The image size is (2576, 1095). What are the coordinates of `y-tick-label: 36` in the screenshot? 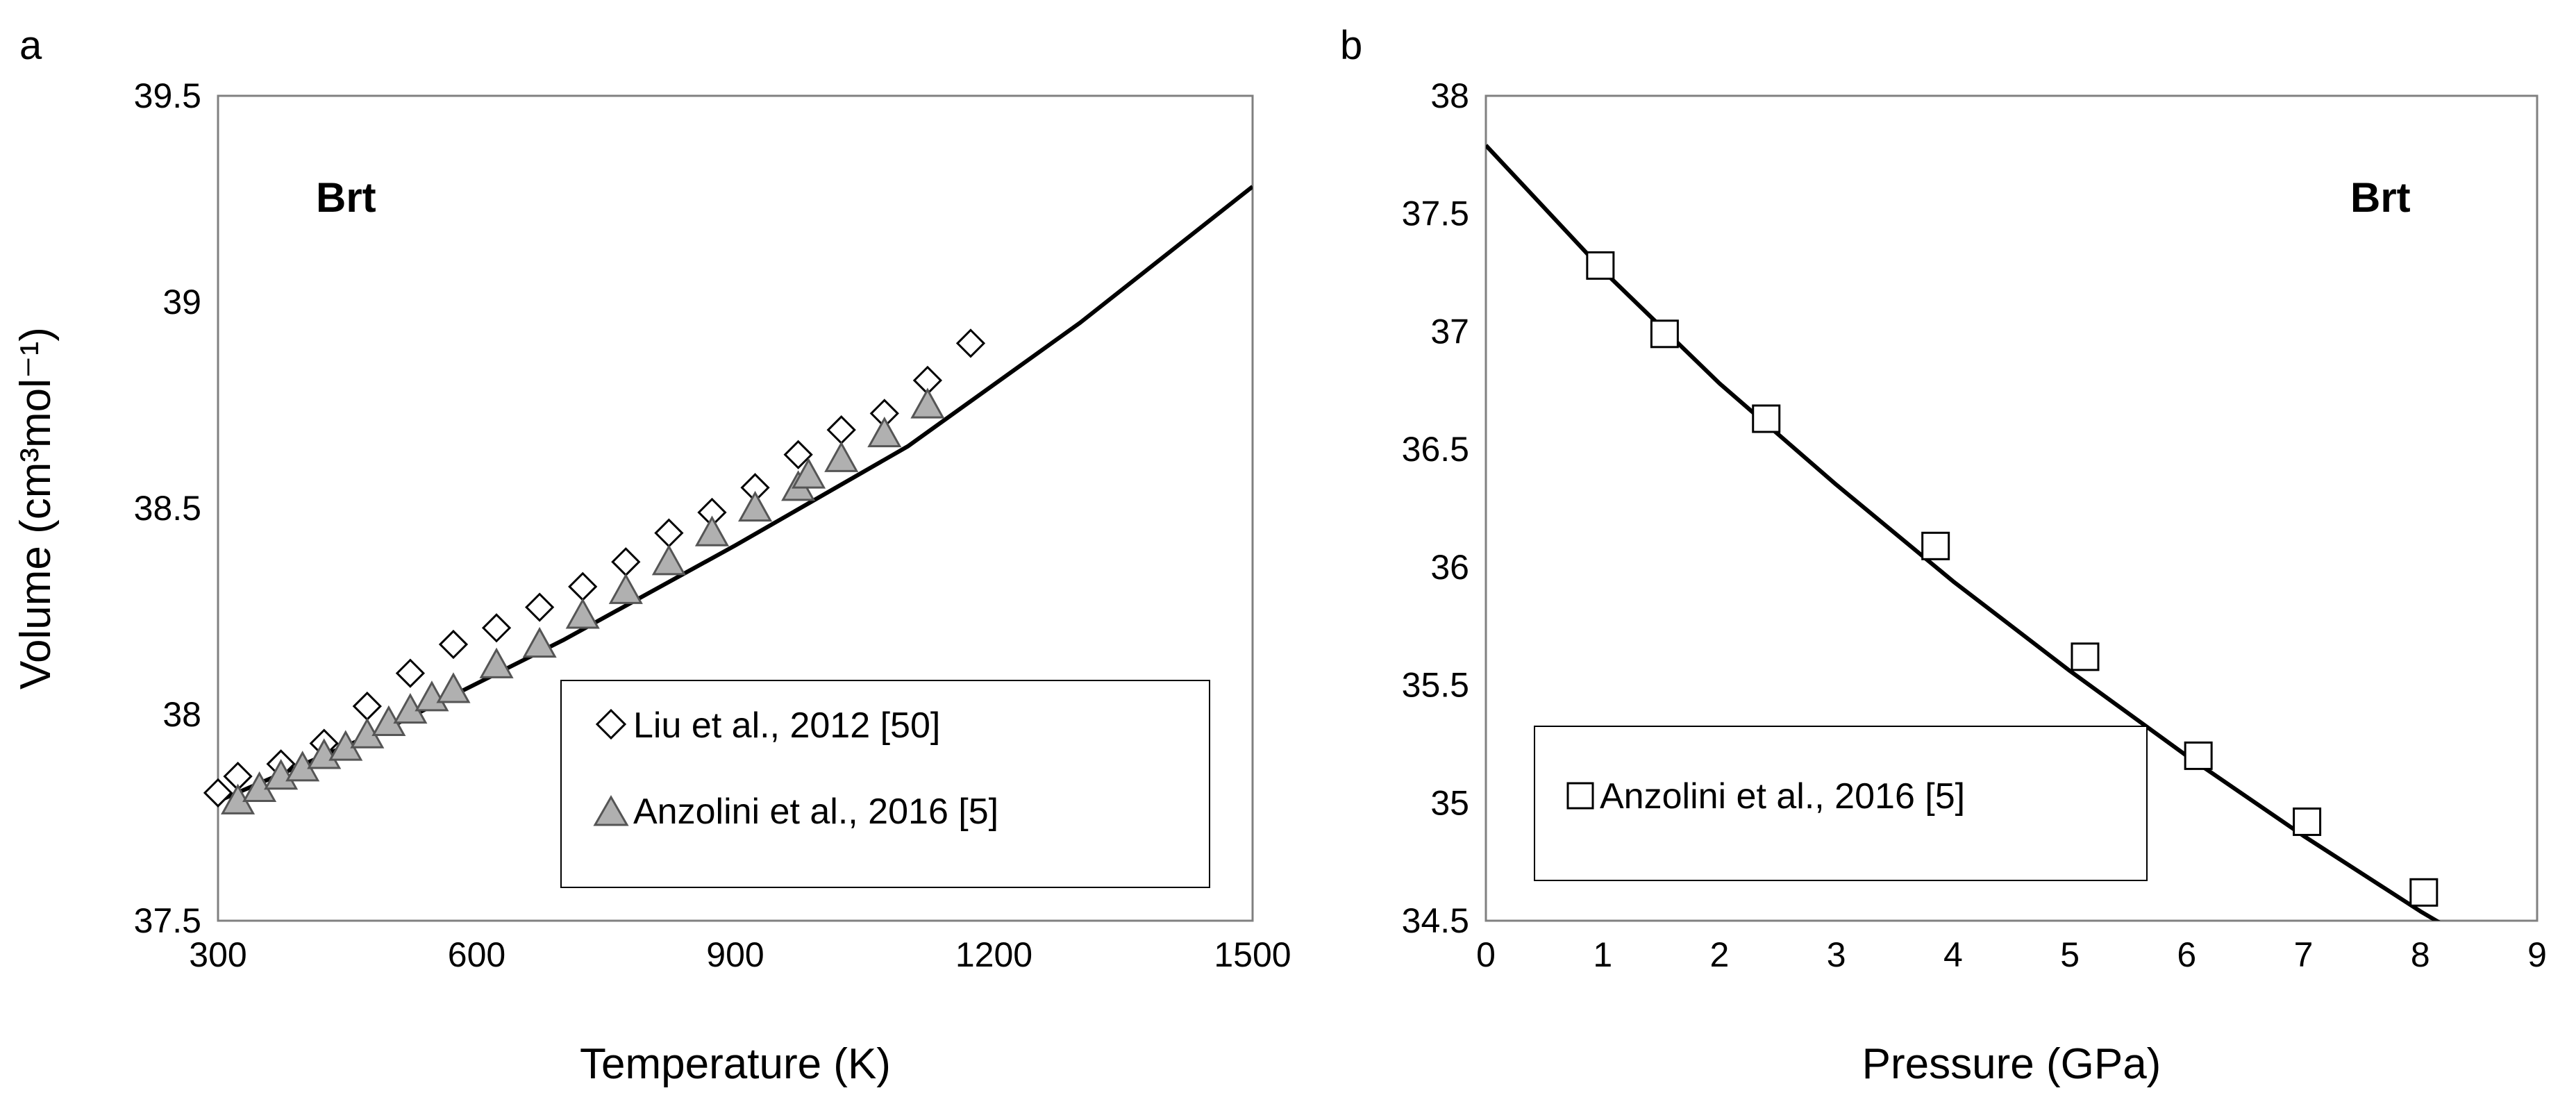 It's located at (1450, 567).